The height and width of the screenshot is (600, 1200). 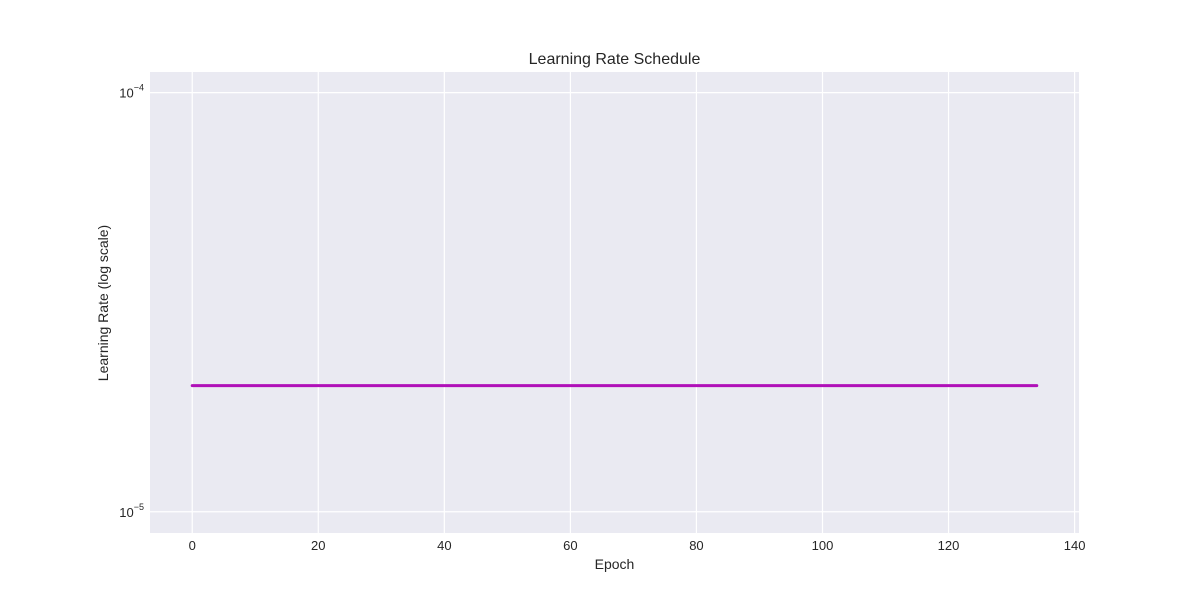 I want to click on y-tick-label: 10⁻⁵, so click(x=131, y=511).